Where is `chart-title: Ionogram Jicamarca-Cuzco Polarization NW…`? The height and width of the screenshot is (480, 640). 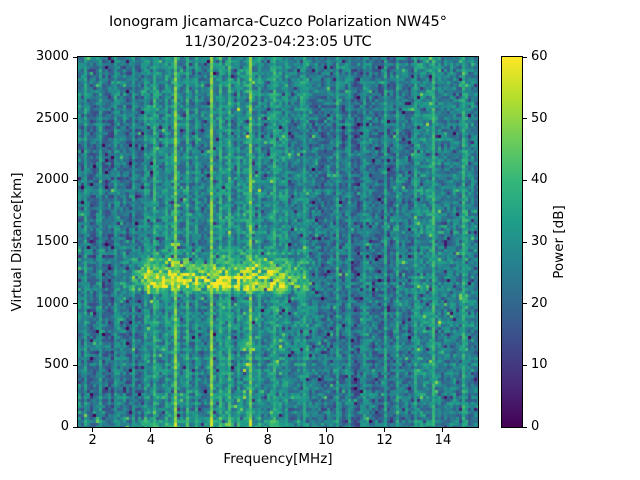
chart-title: Ionogram Jicamarca-Cuzco Polarization NW… is located at coordinates (278, 22).